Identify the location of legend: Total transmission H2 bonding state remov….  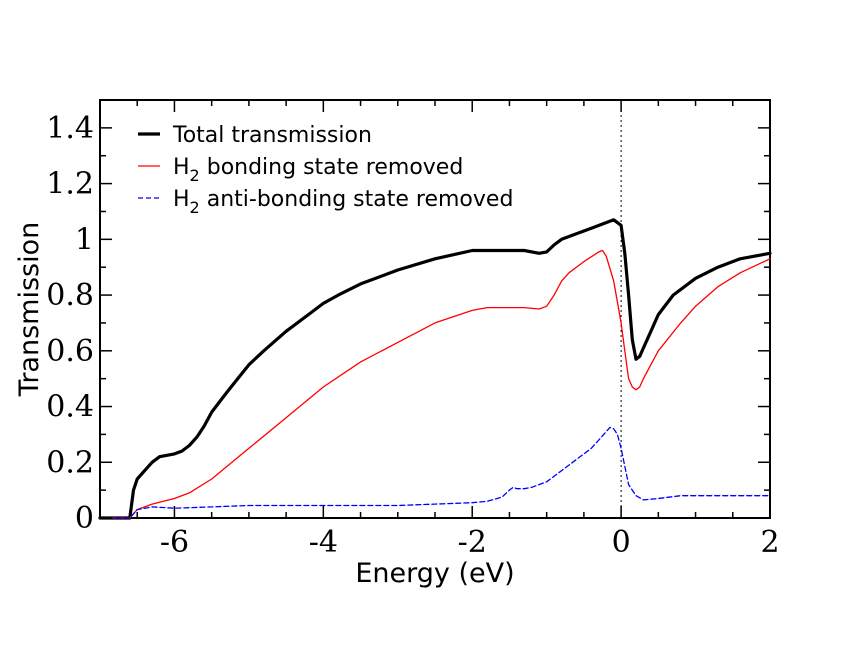
(325, 170).